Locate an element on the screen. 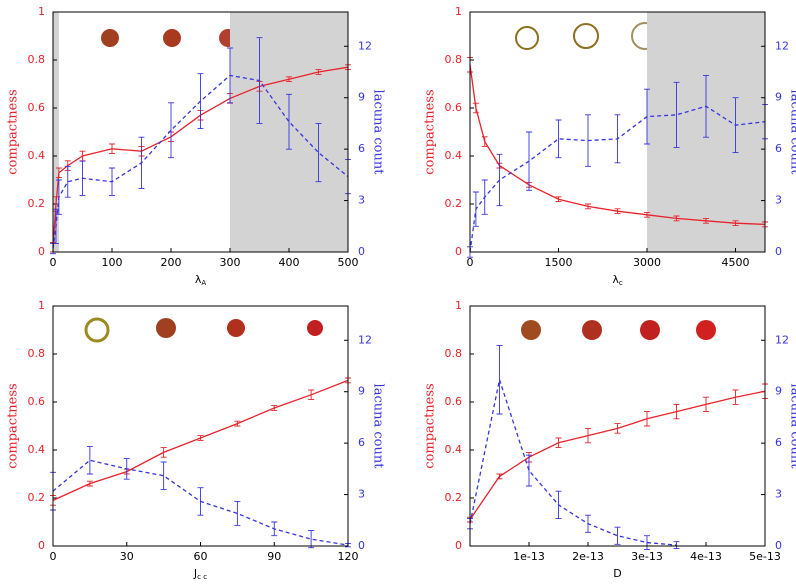 Image resolution: width=796 pixels, height=588 pixels. x-axis-label-sub: c is located at coordinates (621, 283).